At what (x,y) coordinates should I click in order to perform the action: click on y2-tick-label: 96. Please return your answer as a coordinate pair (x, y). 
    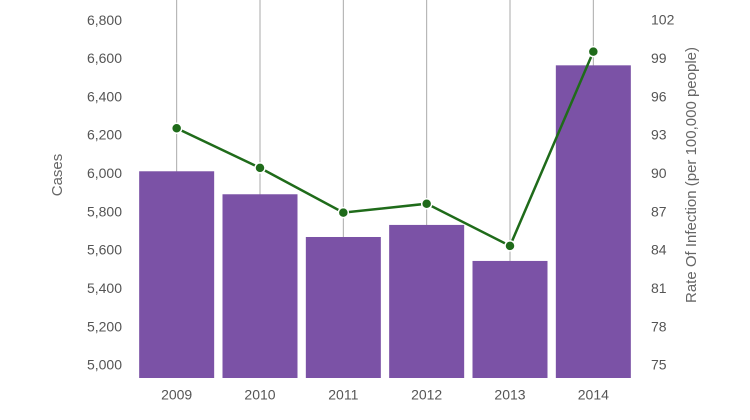
    Looking at the image, I should click on (659, 96).